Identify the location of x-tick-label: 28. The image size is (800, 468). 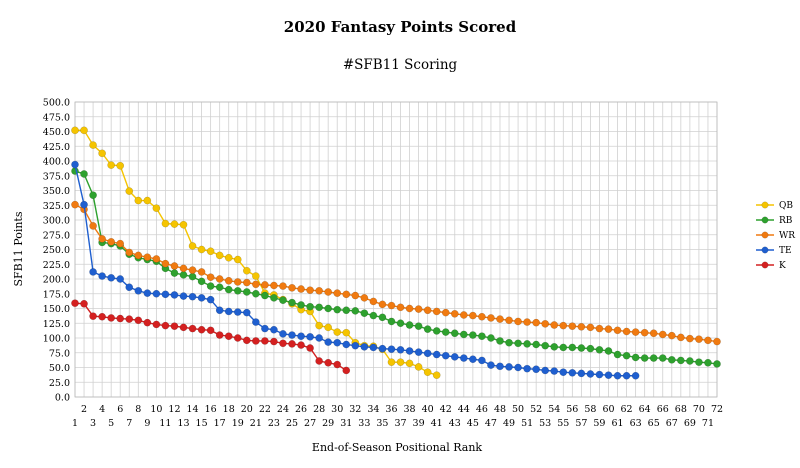
(319, 409).